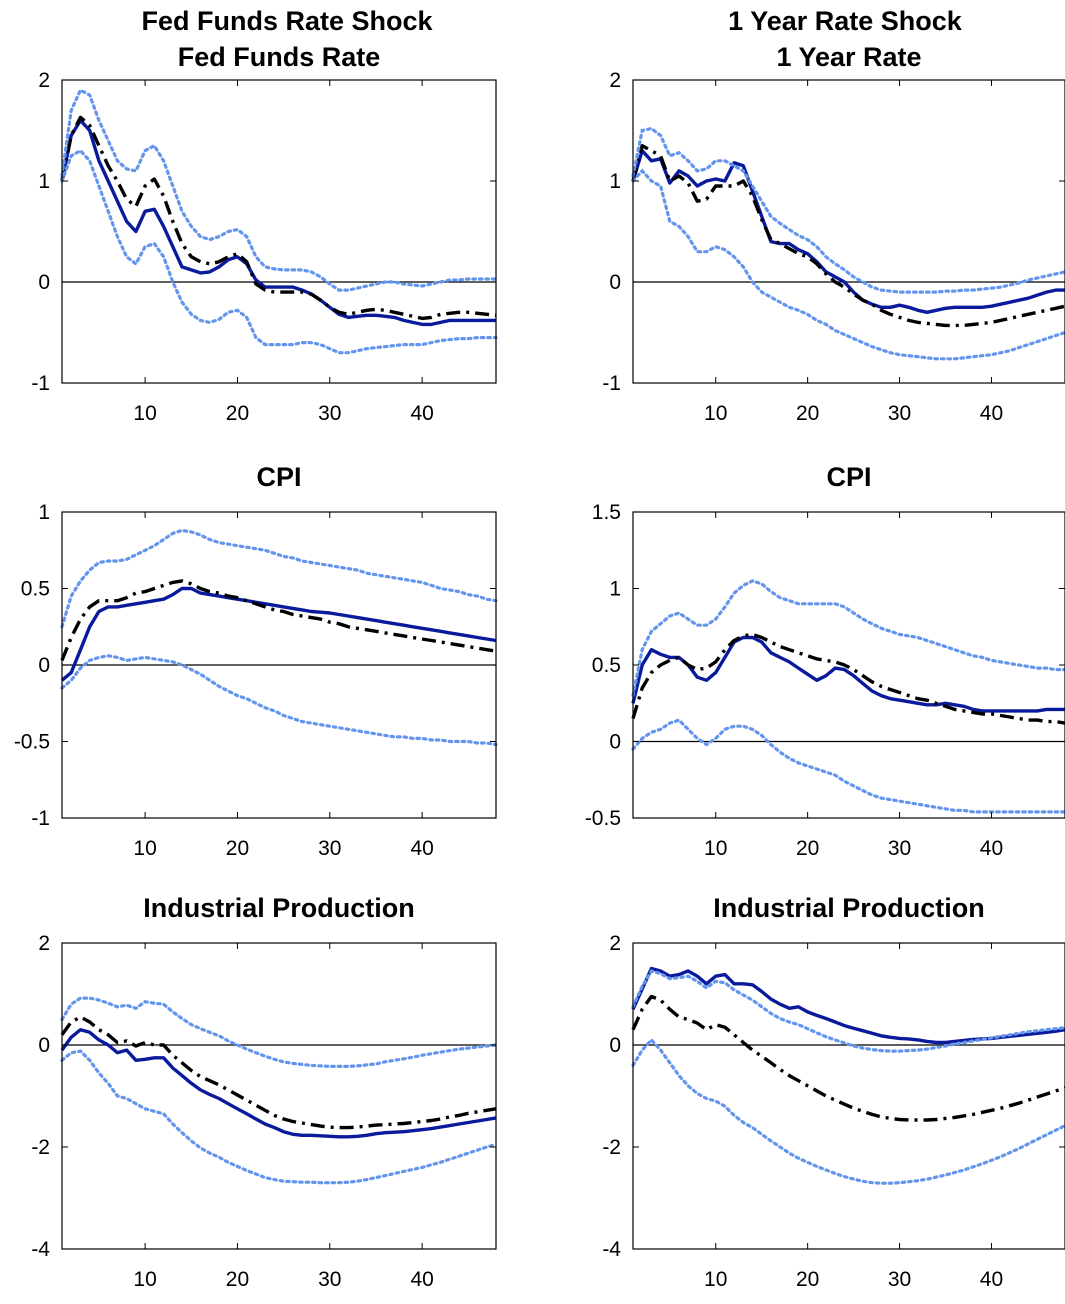 The width and height of the screenshot is (1065, 1304). I want to click on panel-title: Fed Funds Rate, so click(279, 57).